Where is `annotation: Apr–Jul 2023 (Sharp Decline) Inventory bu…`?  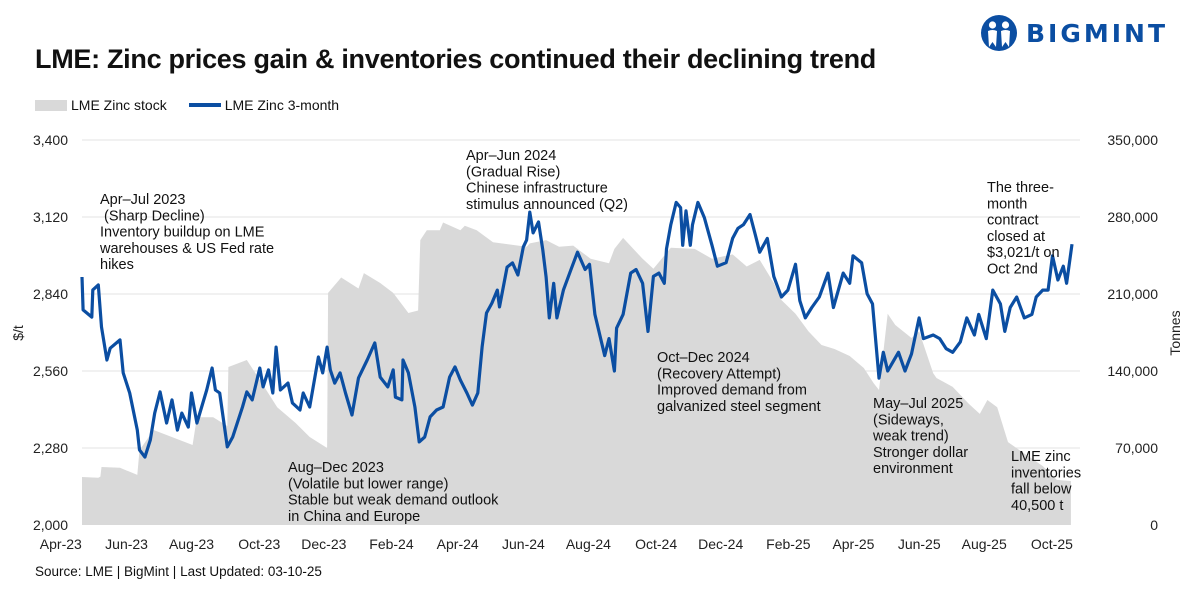 annotation: Apr–Jul 2023 (Sharp Decline) Inventory bu… is located at coordinates (186, 232).